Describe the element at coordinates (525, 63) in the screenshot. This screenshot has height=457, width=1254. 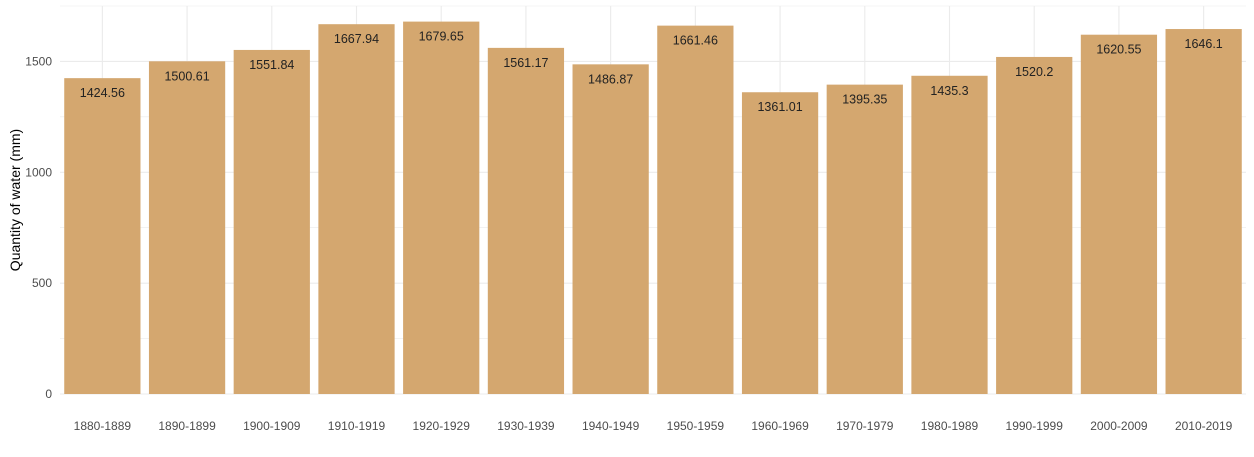
I see `bar-value-label: 1561.17` at that location.